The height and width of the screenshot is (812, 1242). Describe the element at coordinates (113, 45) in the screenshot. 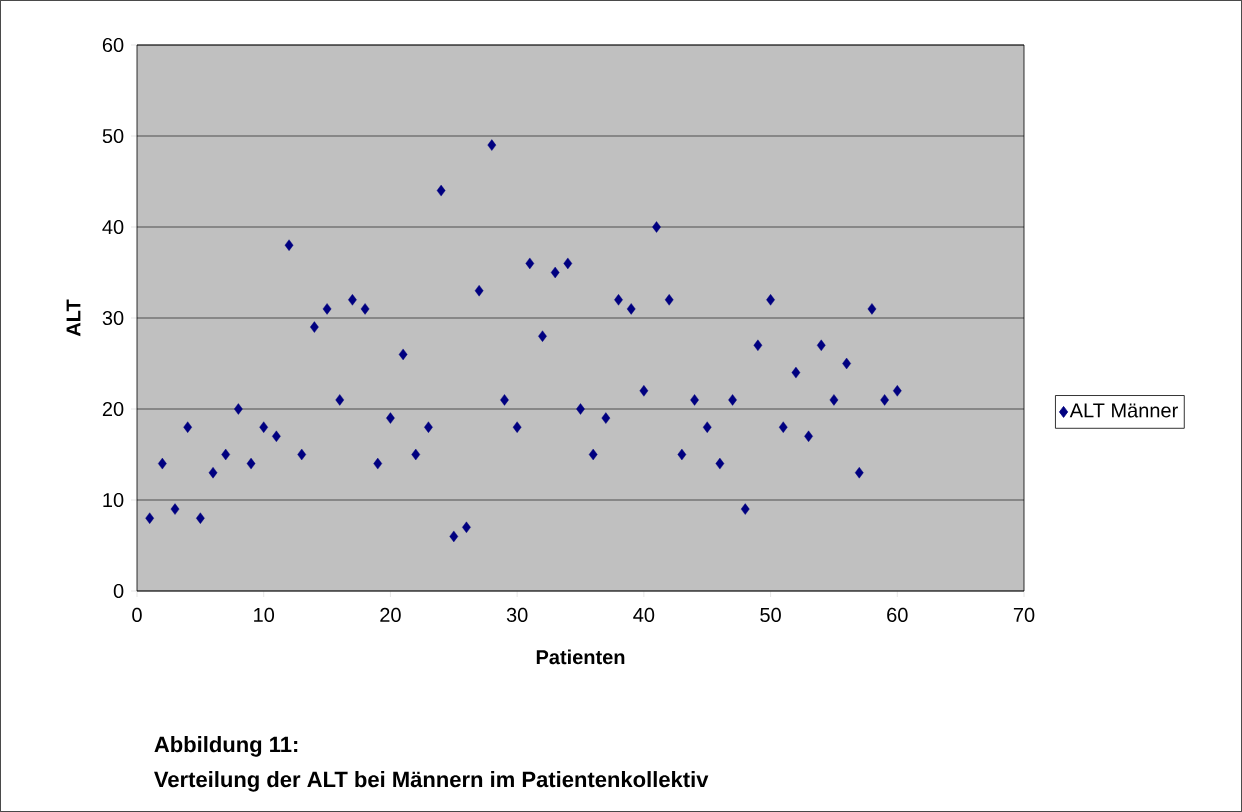

I see `y-tick-label: 60` at that location.